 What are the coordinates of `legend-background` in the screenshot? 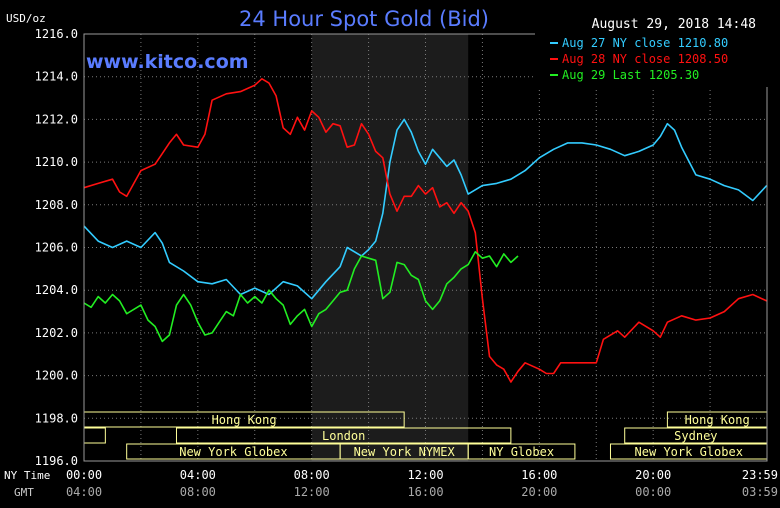 It's located at (652, 60).